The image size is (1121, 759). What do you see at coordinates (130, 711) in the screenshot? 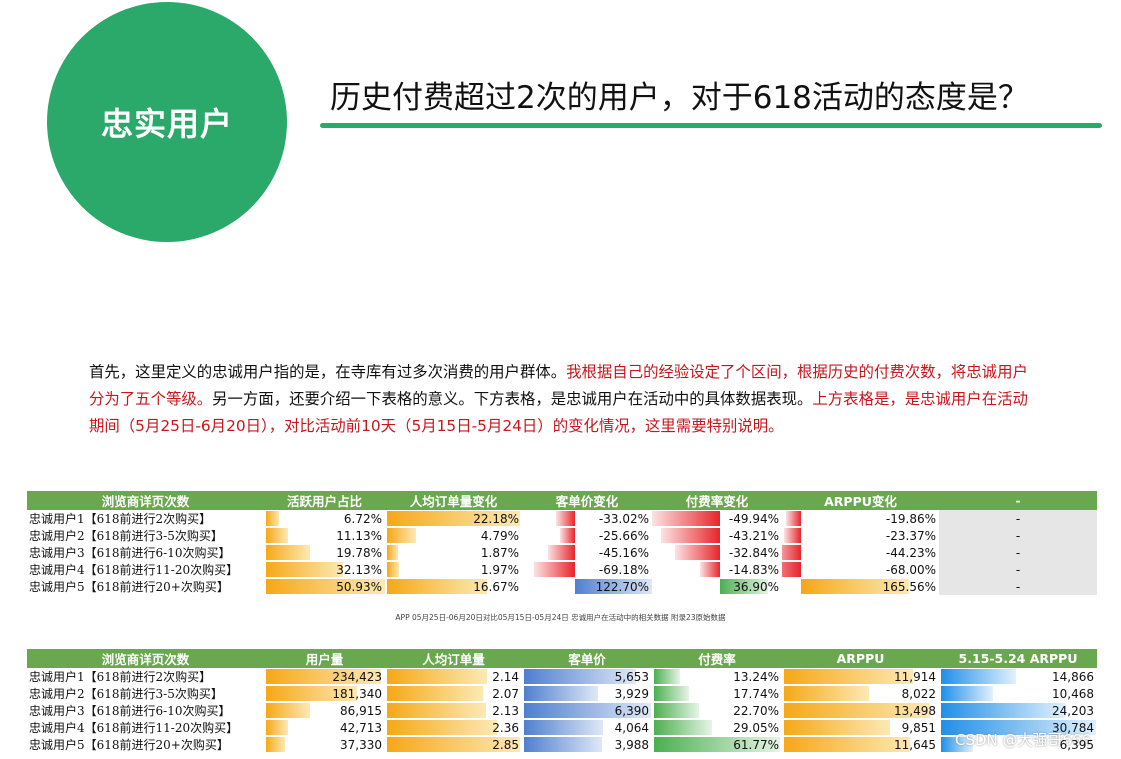
I see `row-label: 忠诚用户3【618前进行6-10次购买】` at bounding box center [130, 711].